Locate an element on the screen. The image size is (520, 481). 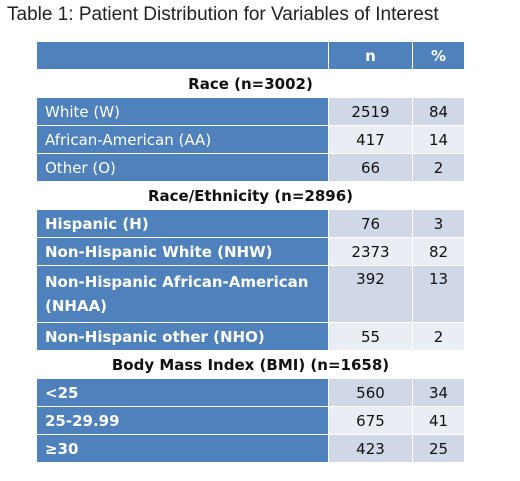
table-row: Non-Hispanic White (NHW) 2373 82 is located at coordinates (250, 251).